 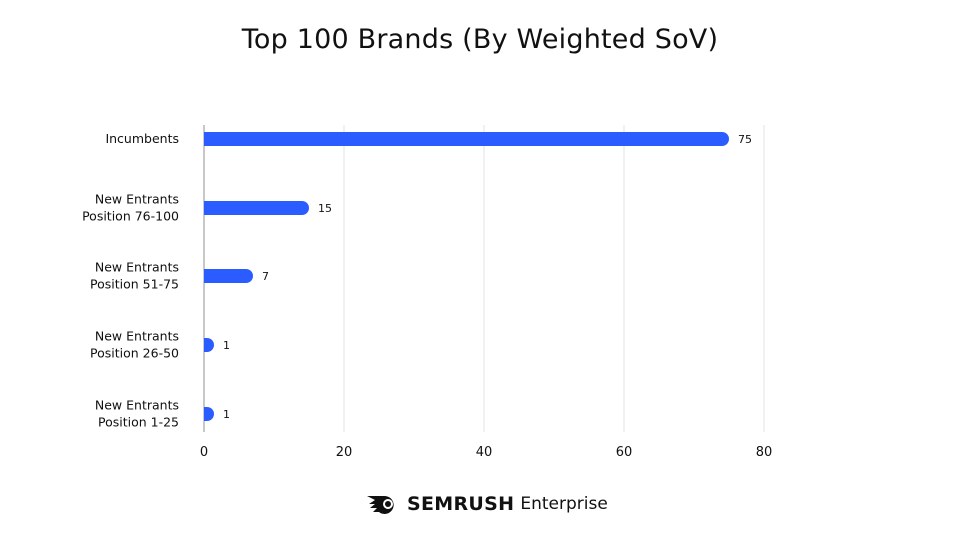 I want to click on x-tick-label: 0, so click(x=204, y=452).